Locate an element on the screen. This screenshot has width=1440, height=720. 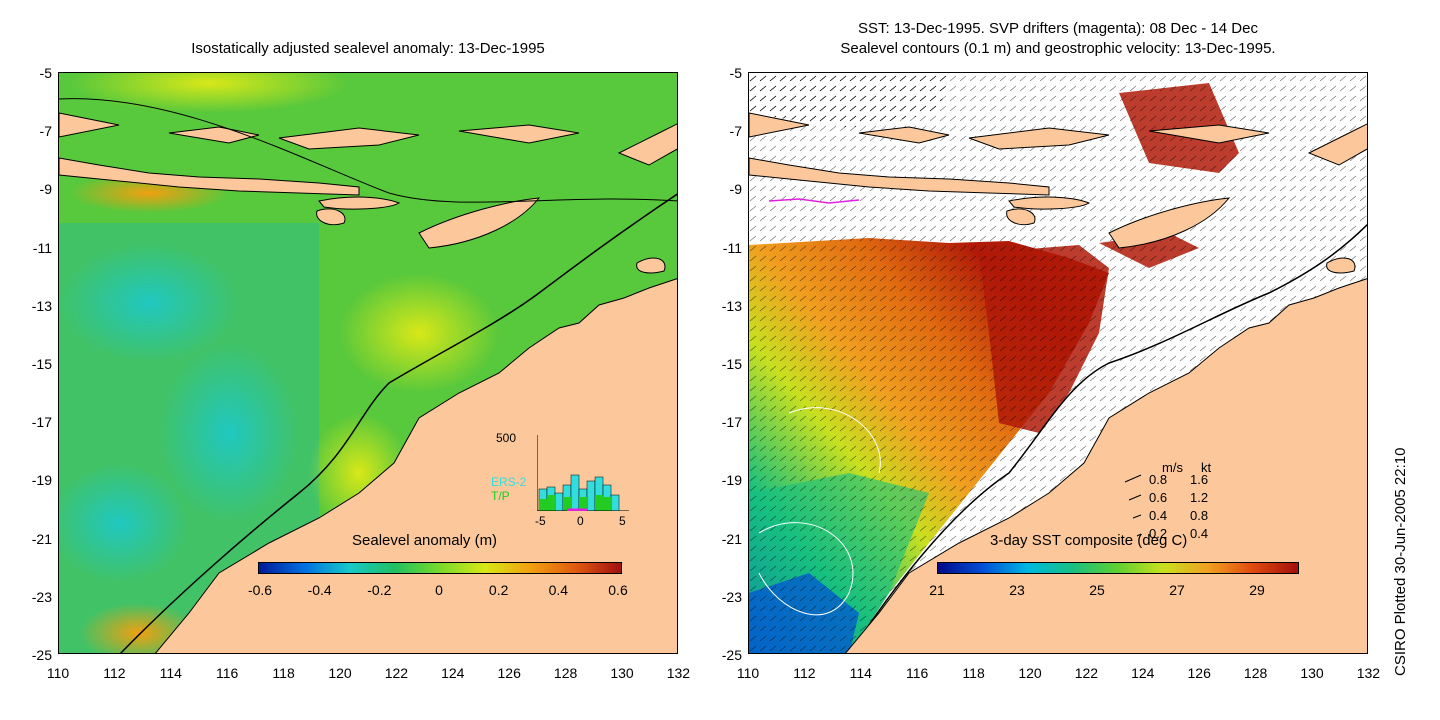
sealevel-colorbar is located at coordinates (440, 568).